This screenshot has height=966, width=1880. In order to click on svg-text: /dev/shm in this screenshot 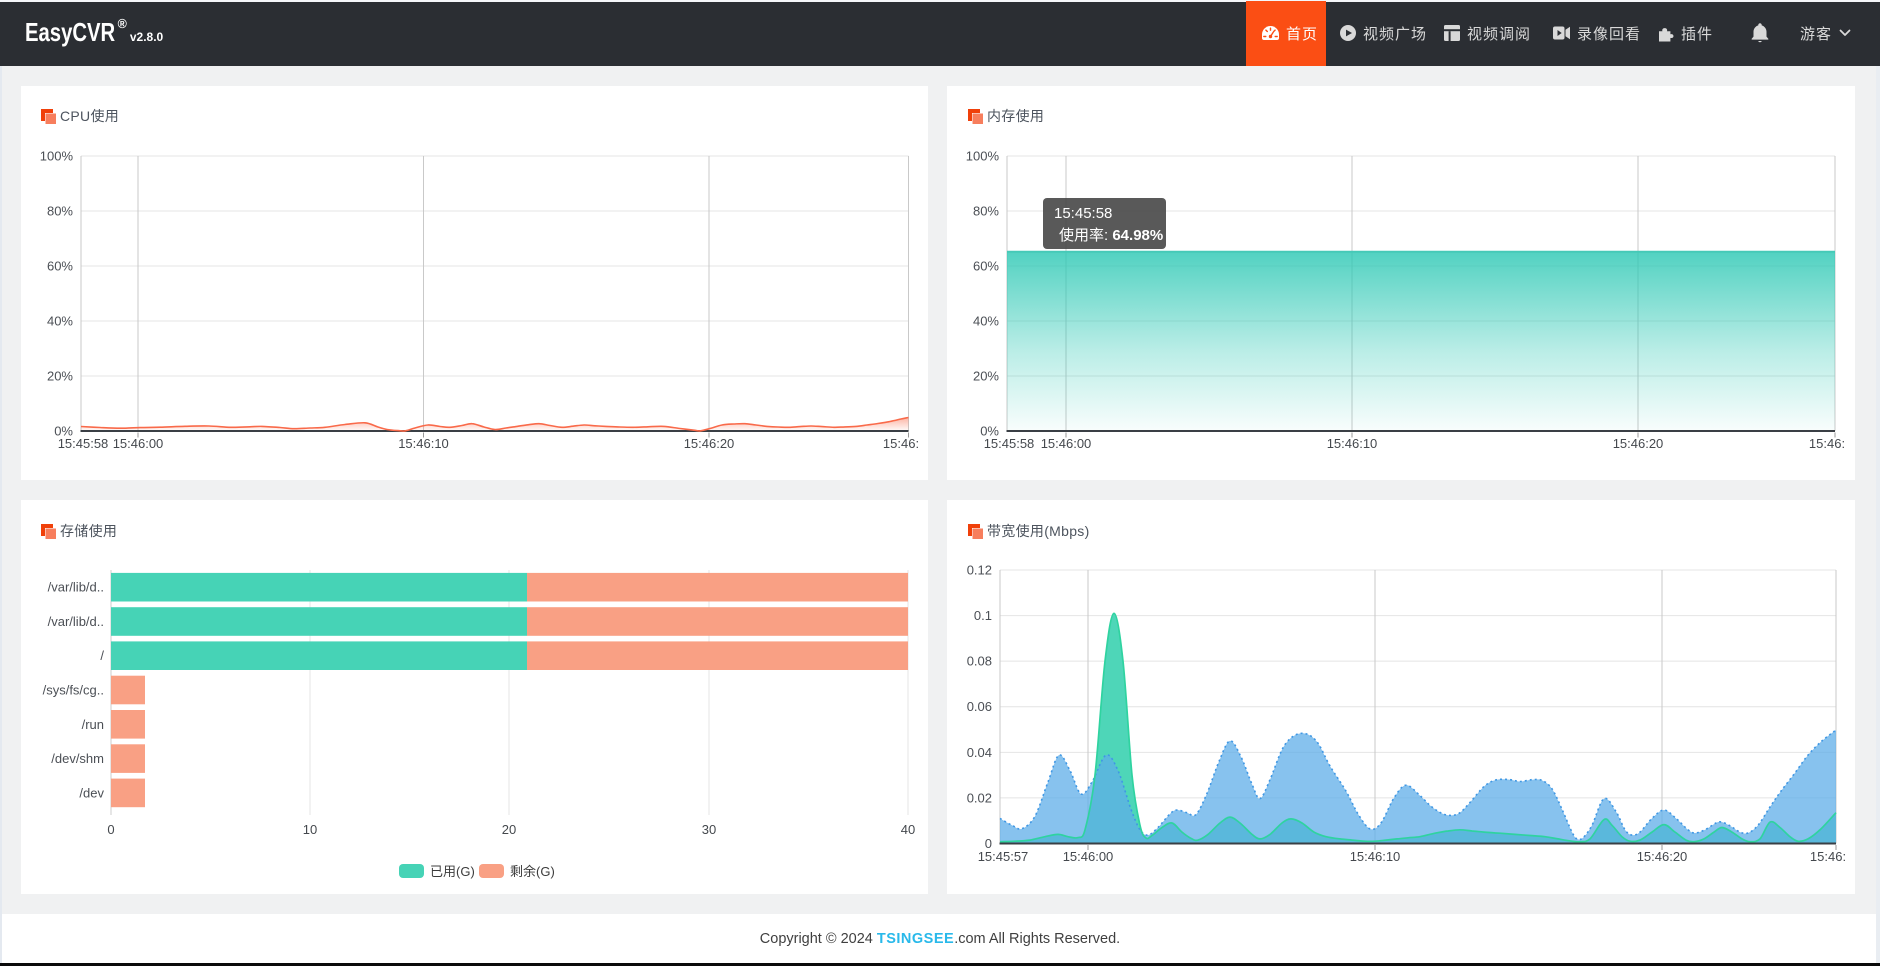, I will do `click(77, 758)`.